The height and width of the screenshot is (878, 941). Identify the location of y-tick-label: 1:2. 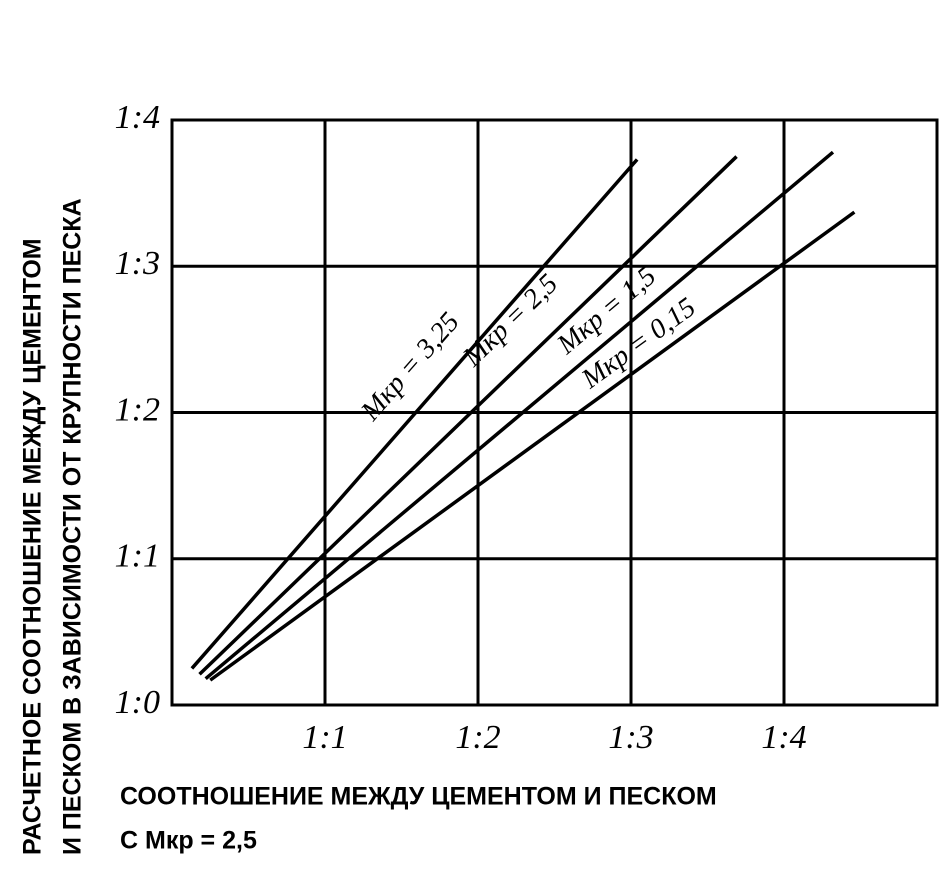
(137, 409).